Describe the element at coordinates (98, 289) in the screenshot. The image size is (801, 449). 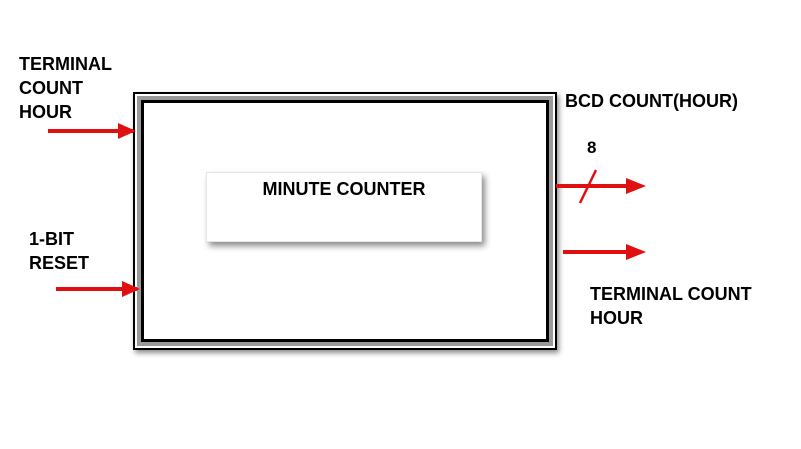
I see `input-reset-arrow` at that location.